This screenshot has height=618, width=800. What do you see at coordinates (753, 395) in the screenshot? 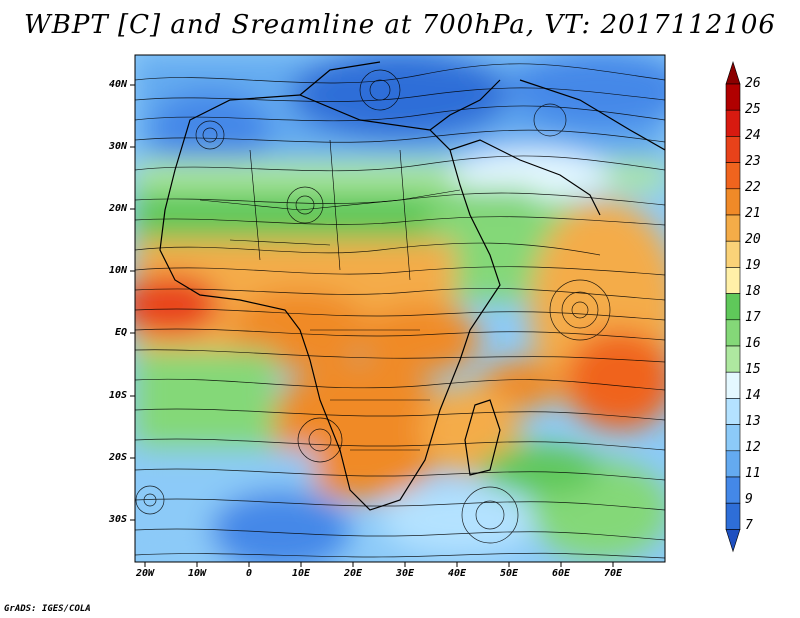
I see `colorbar-label: 14` at bounding box center [753, 395].